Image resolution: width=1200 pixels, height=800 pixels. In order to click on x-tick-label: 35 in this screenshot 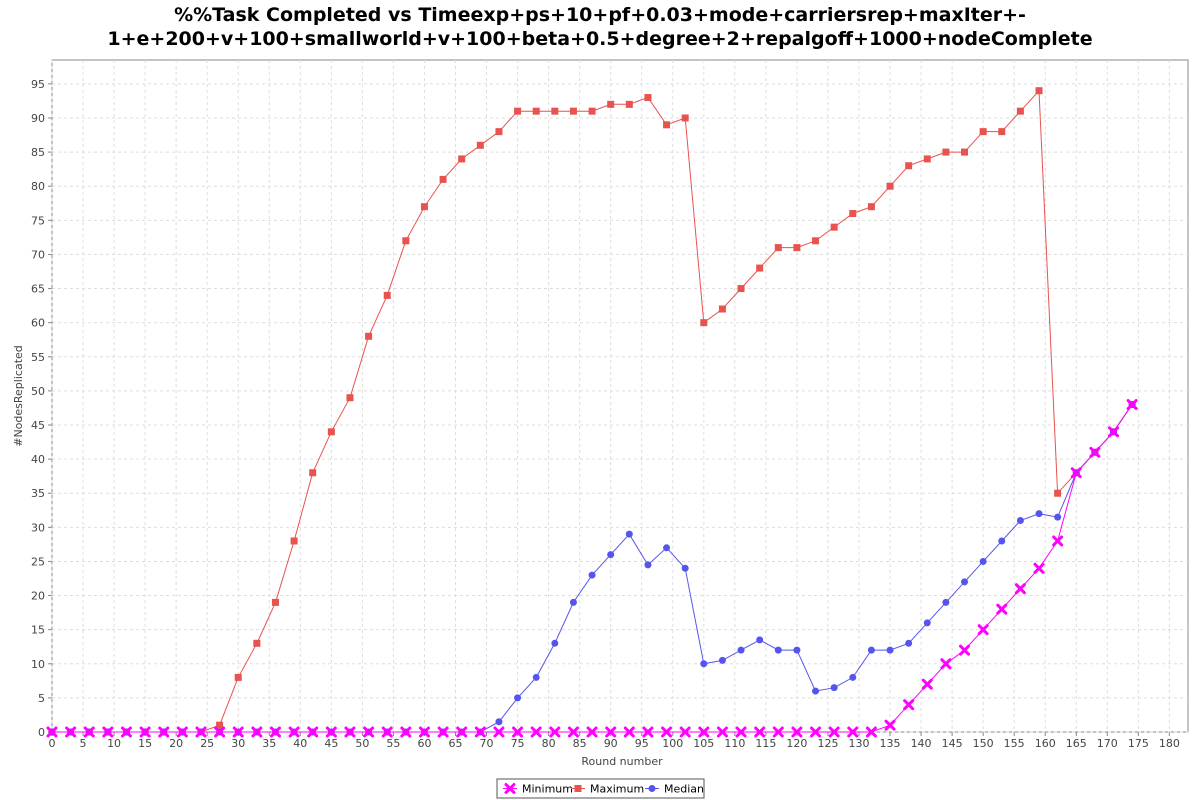, I will do `click(269, 743)`.